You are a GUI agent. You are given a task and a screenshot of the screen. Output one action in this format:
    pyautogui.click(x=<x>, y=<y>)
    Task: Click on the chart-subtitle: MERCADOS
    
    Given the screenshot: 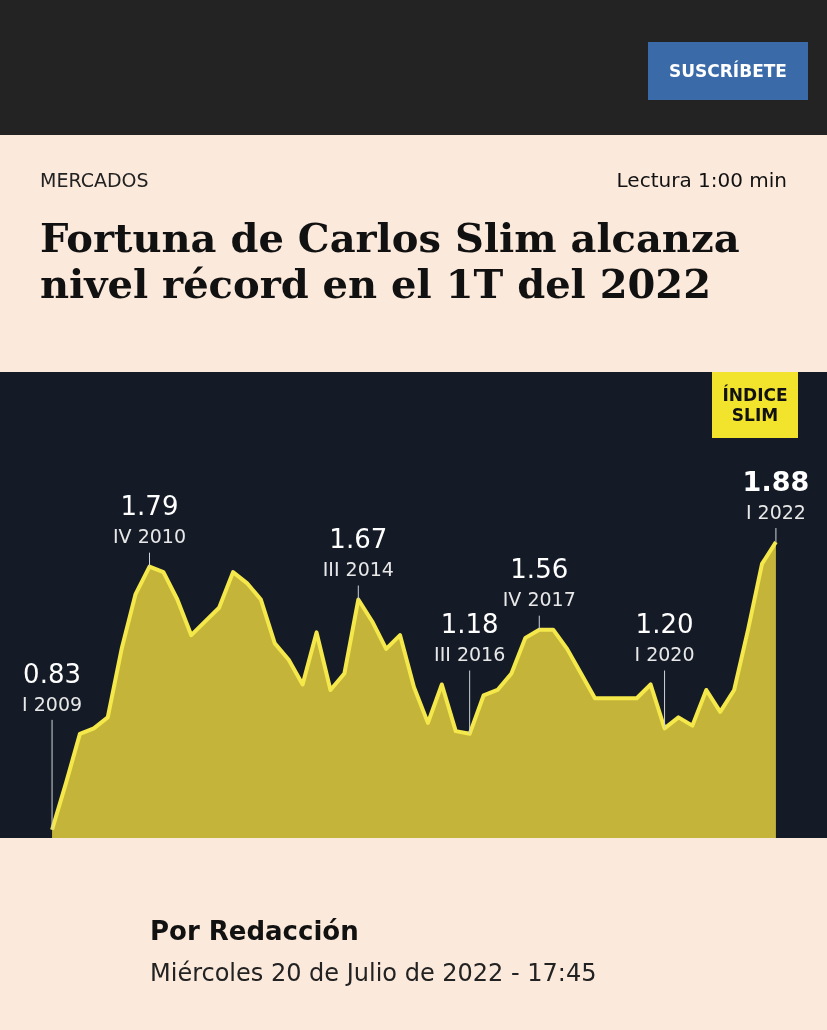 What is the action you would take?
    pyautogui.click(x=94, y=180)
    